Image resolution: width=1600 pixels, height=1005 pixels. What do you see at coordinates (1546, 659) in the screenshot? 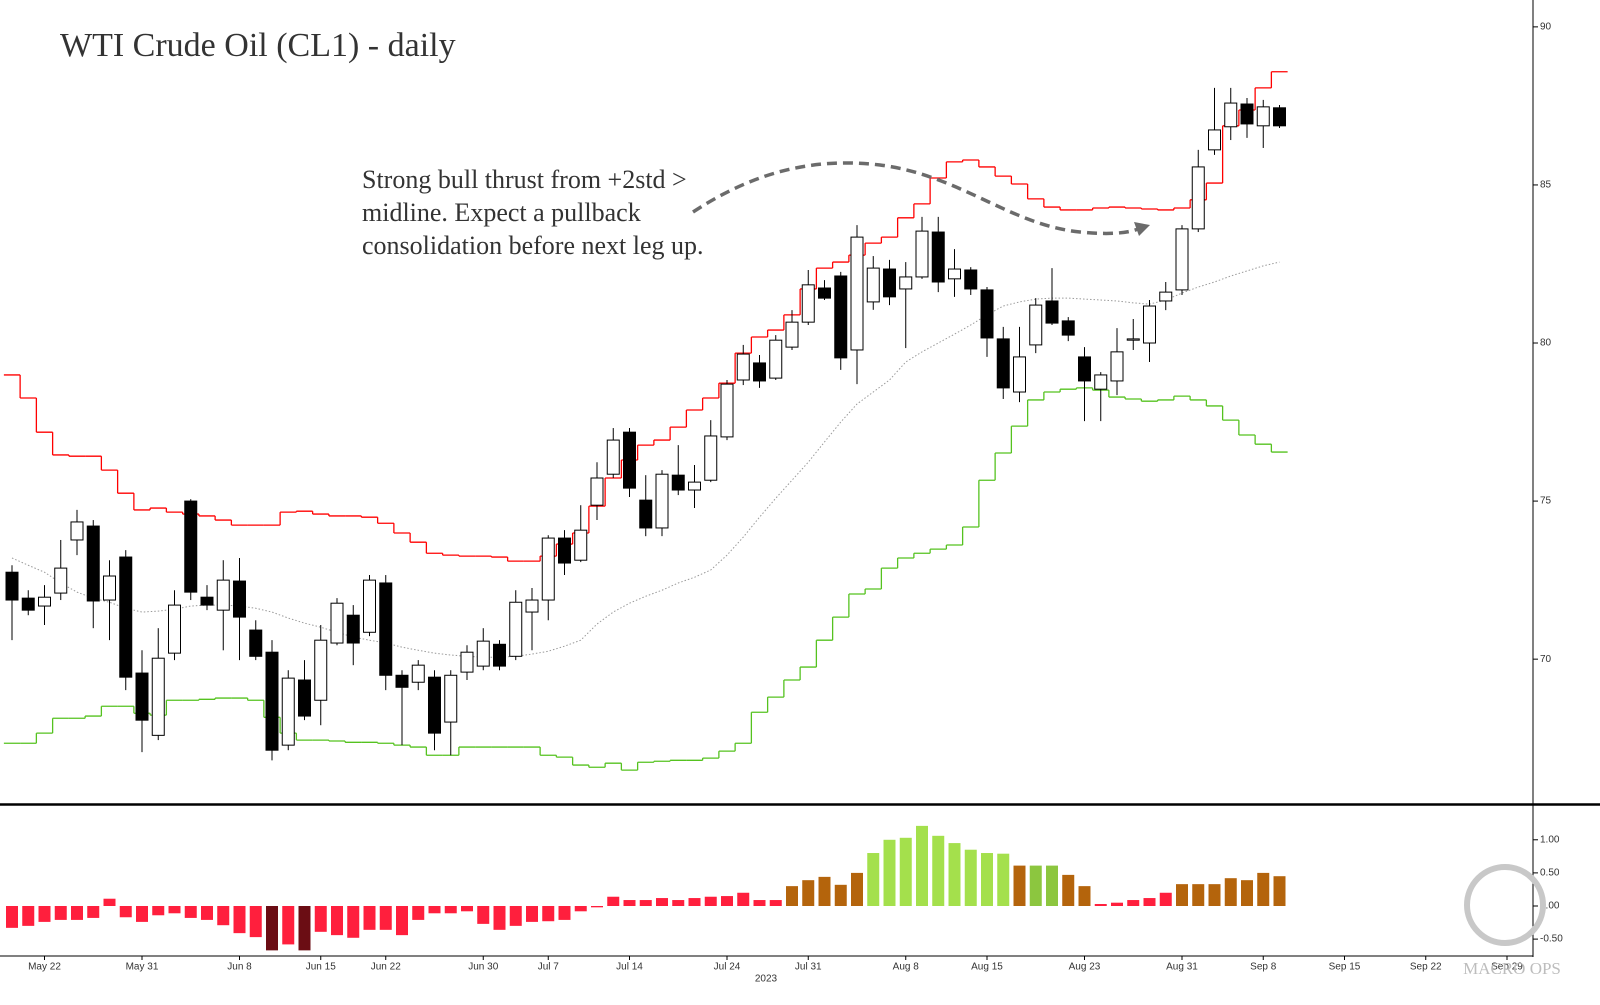
I see `y-tick-label: 70` at bounding box center [1546, 659].